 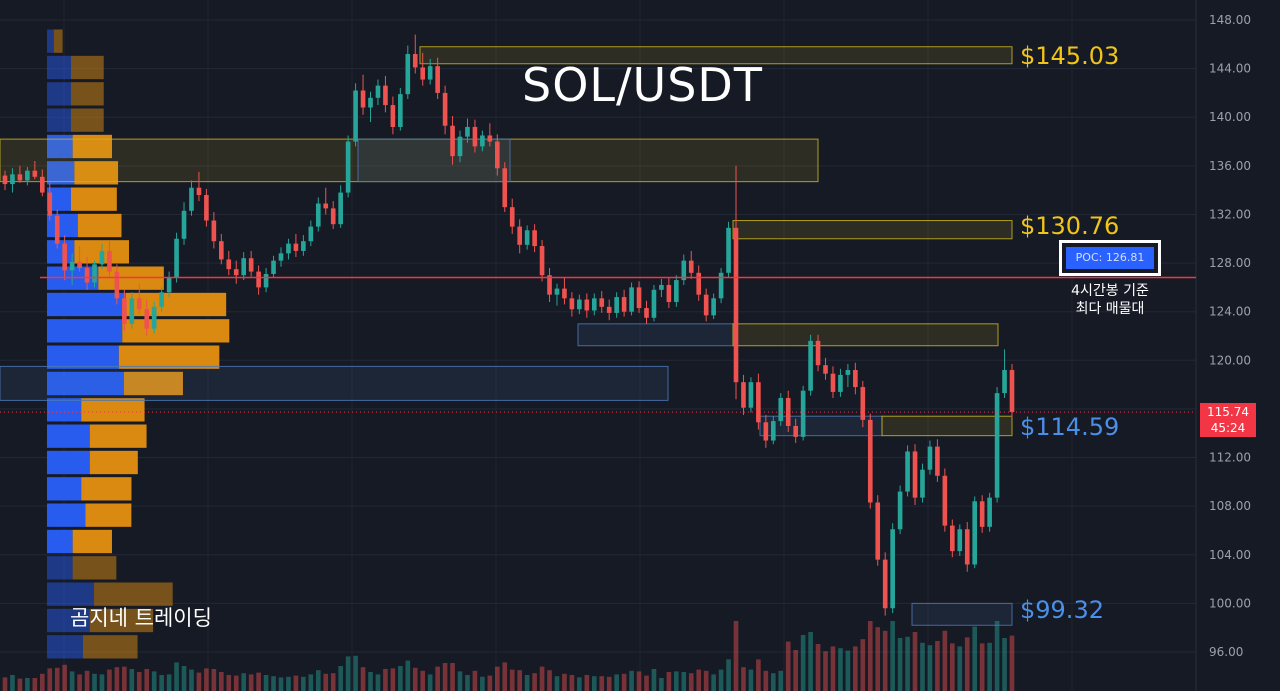 What do you see at coordinates (1062, 610) in the screenshot?
I see `level-label-s2: $99.32` at bounding box center [1062, 610].